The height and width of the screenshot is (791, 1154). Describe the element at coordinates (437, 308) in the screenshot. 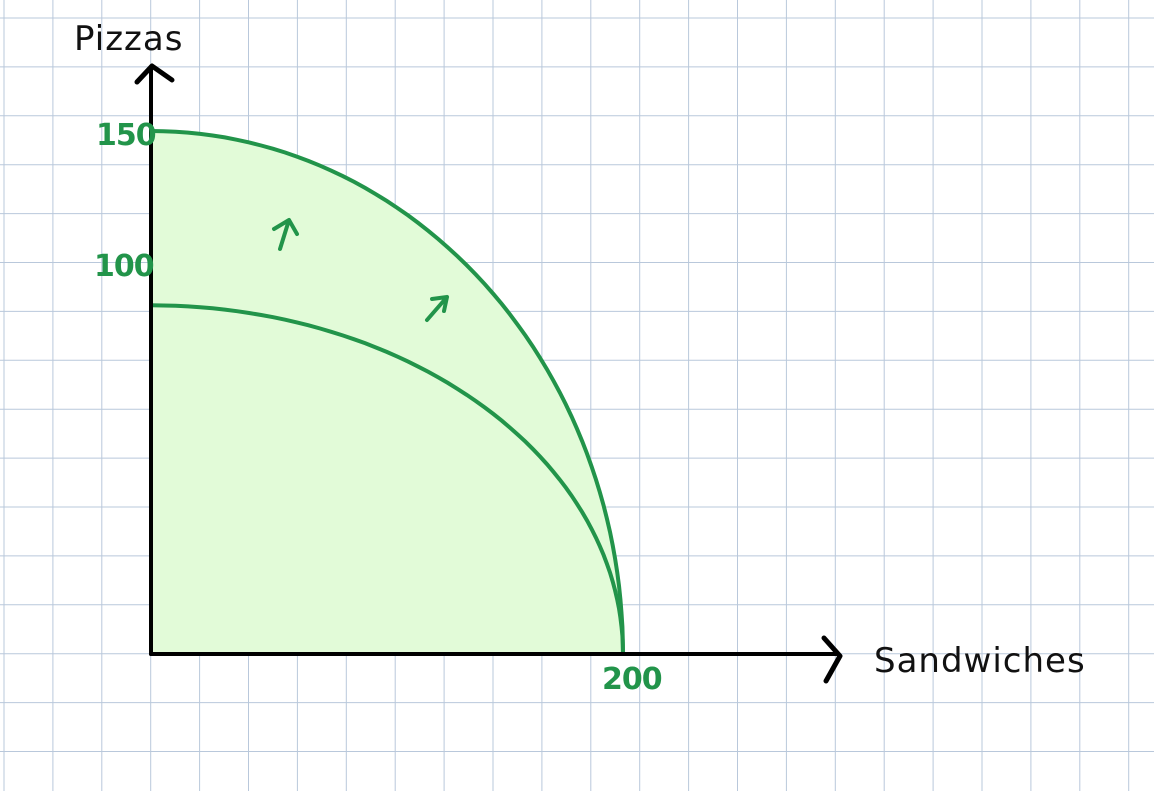

I see `shift-arrow-diagonal` at that location.